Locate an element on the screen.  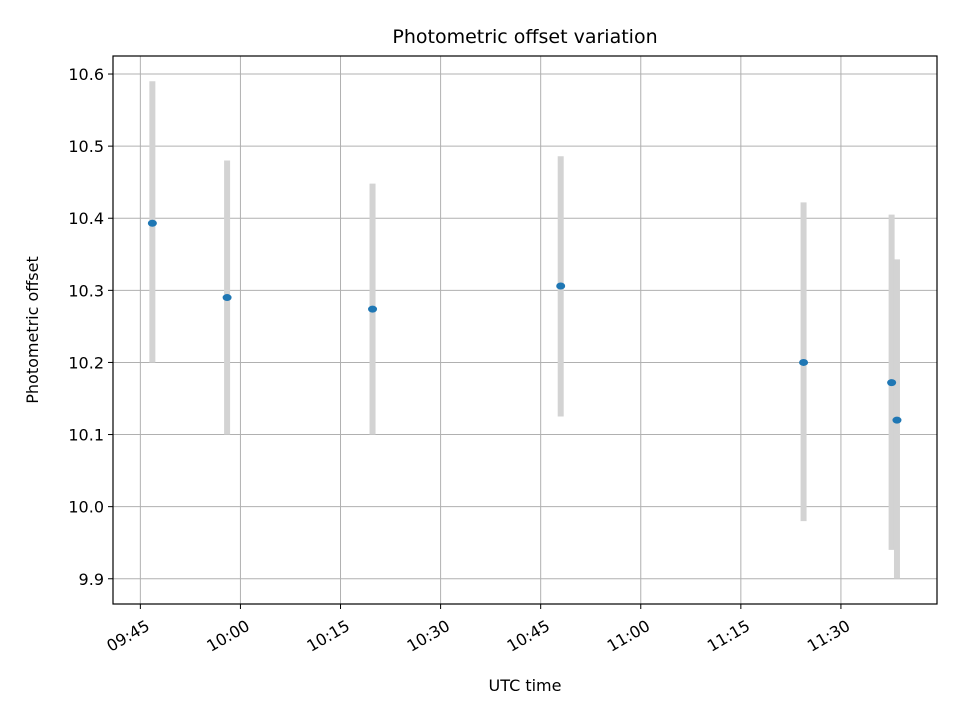
chart-title: Photometric offset variation is located at coordinates (524, 37).